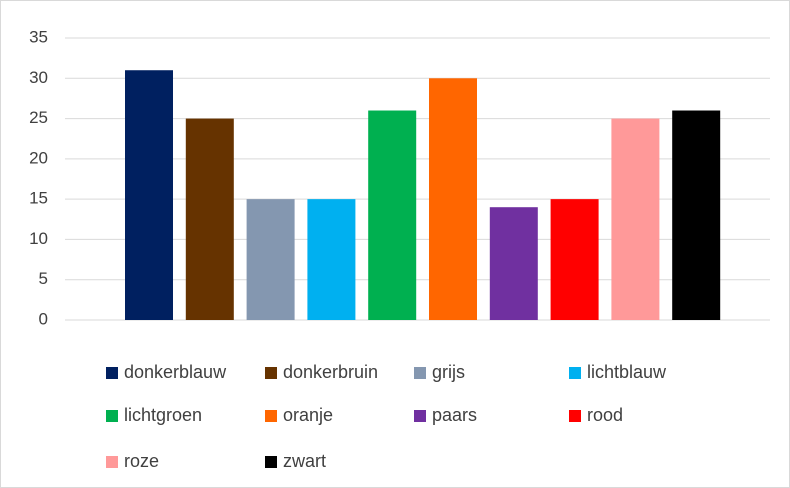 This screenshot has height=488, width=790. I want to click on legend-label: donkerblauw, so click(175, 372).